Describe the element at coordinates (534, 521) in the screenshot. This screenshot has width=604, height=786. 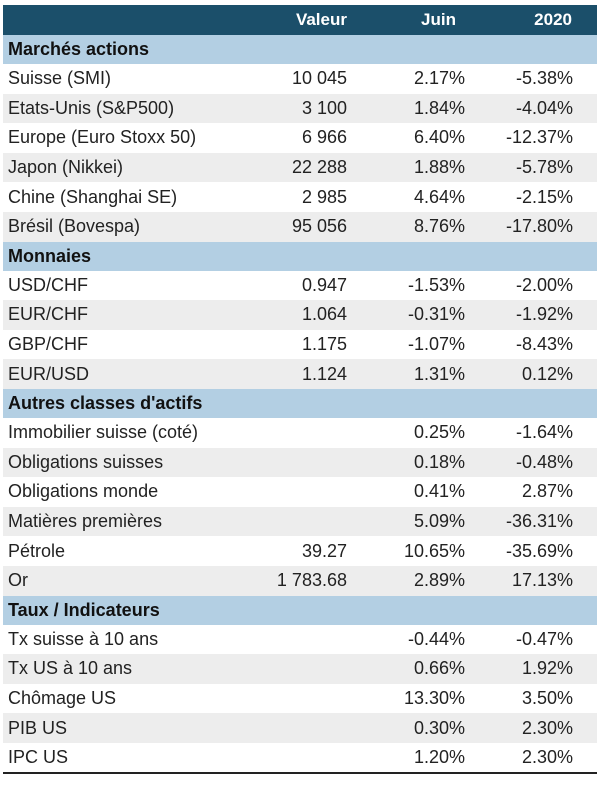
I see `row-year: -36.31%` at that location.